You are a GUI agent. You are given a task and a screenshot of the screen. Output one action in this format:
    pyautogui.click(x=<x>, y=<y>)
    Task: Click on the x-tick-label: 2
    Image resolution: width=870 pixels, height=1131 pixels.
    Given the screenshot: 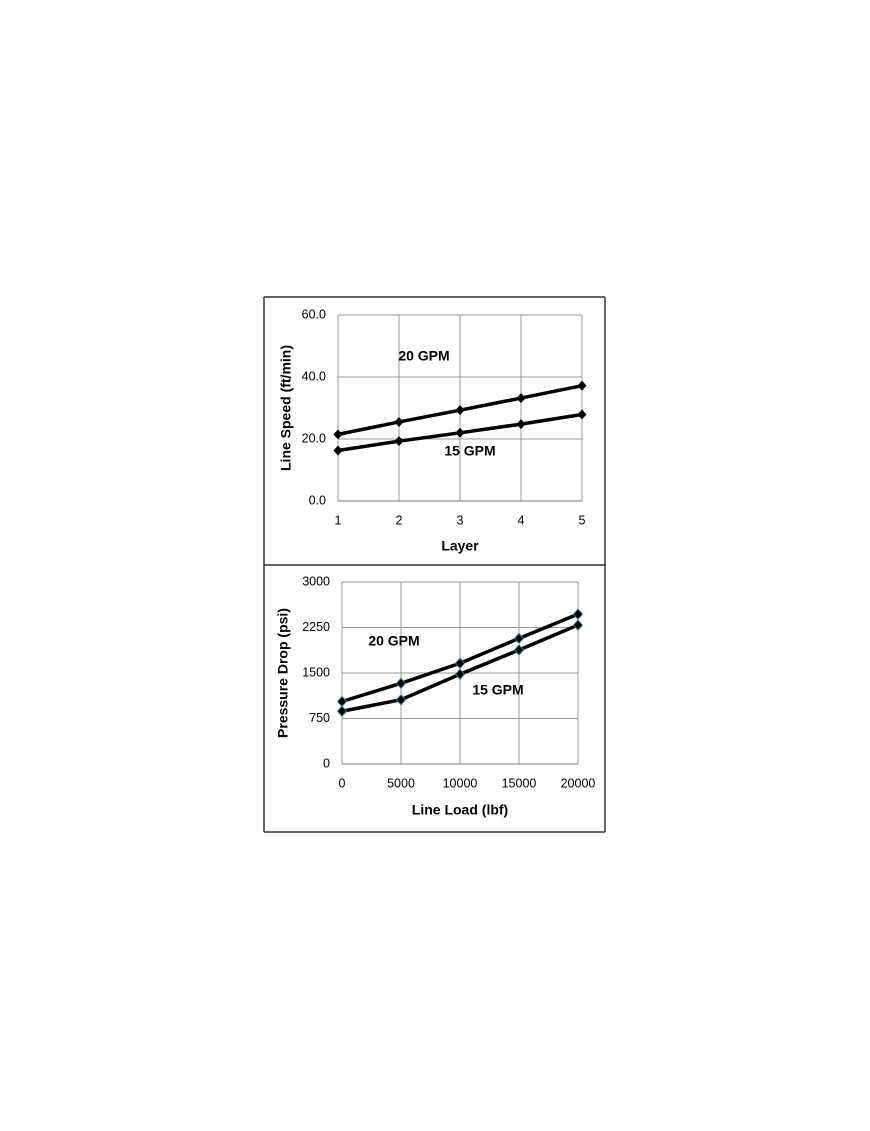 What is the action you would take?
    pyautogui.click(x=399, y=520)
    